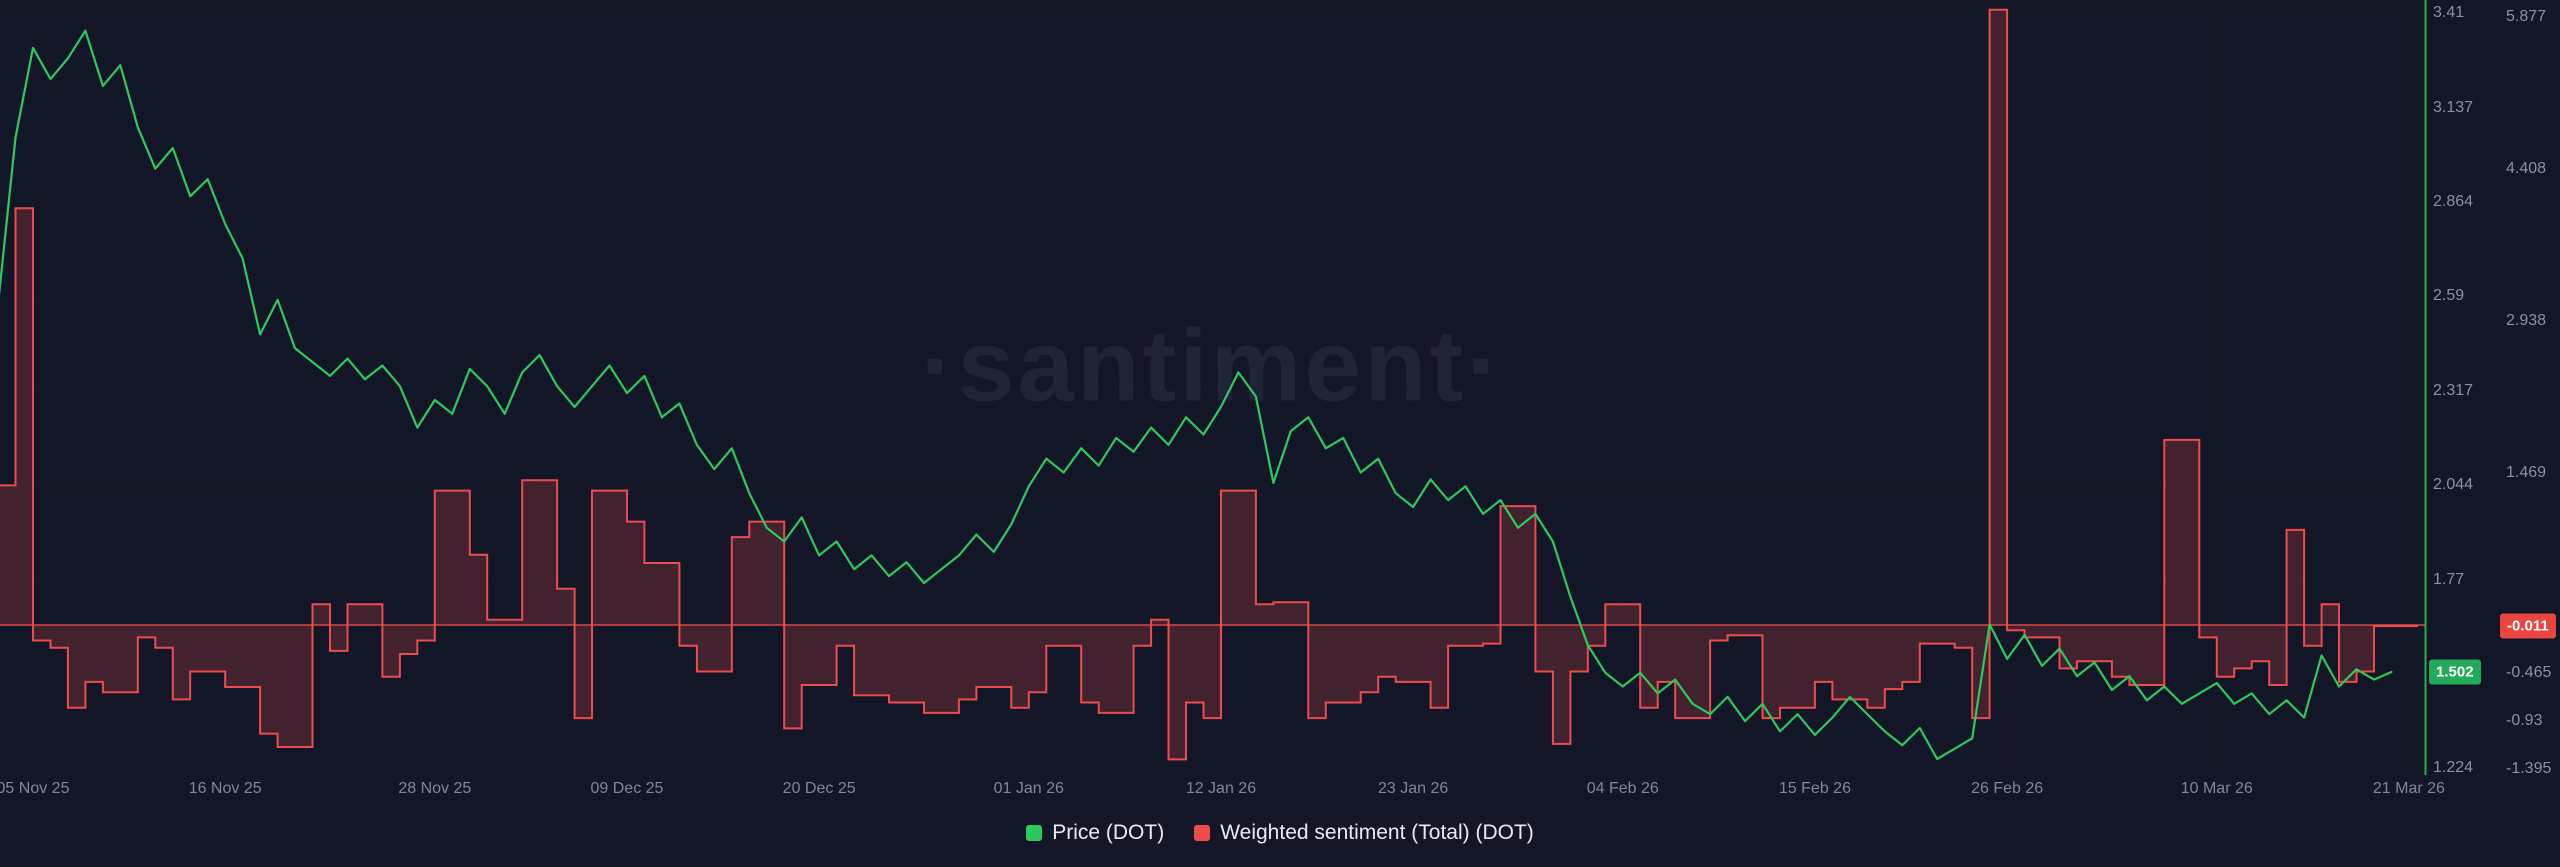 This screenshot has width=2560, height=867. I want to click on price-tick-label: 3.137, so click(2453, 107).